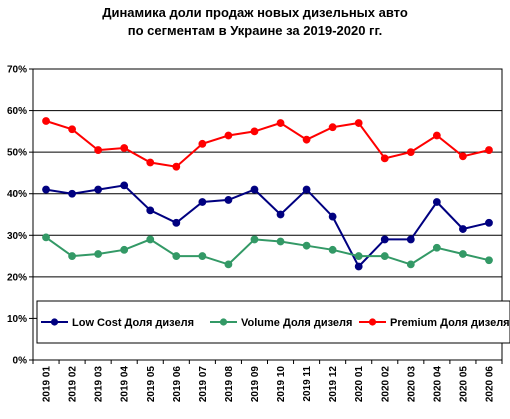 The image size is (510, 419). Describe the element at coordinates (463, 384) in the screenshot. I see `x-tick-label: 2020 05` at that location.